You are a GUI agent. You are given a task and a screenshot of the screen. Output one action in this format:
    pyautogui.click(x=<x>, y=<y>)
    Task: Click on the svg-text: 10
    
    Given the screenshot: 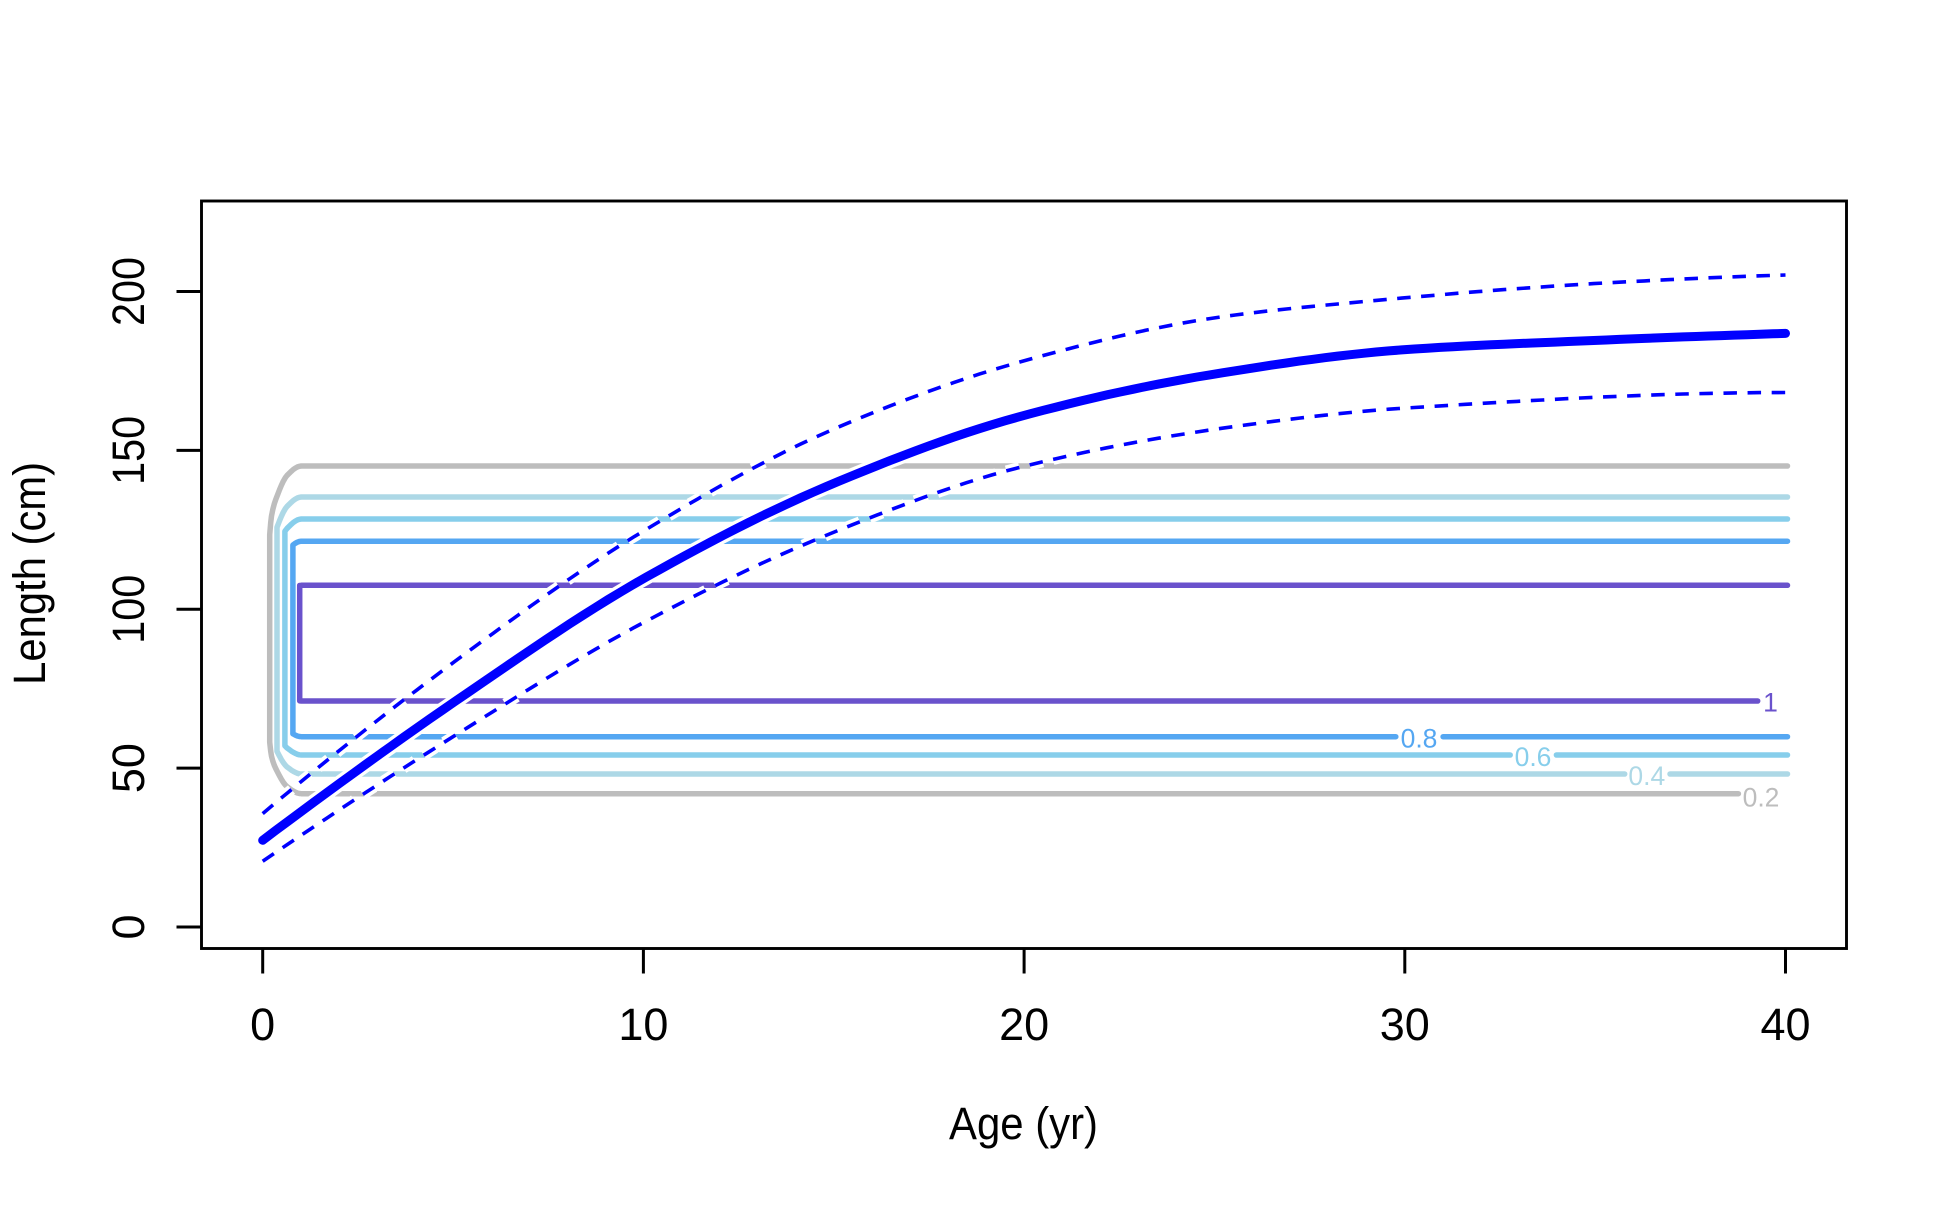 What is the action you would take?
    pyautogui.click(x=643, y=1024)
    